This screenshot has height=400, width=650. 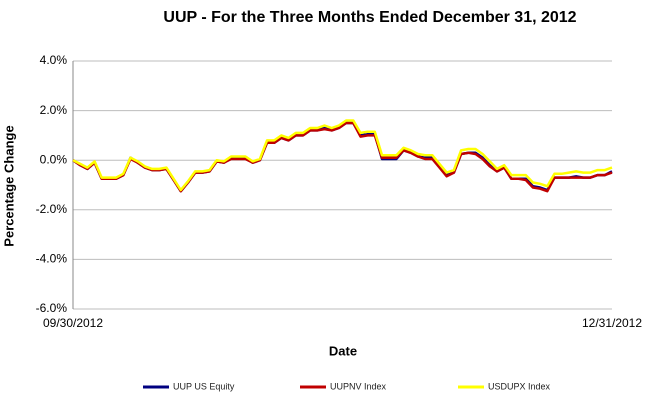 I want to click on y-axis-title: Percentage Change, so click(x=8, y=185).